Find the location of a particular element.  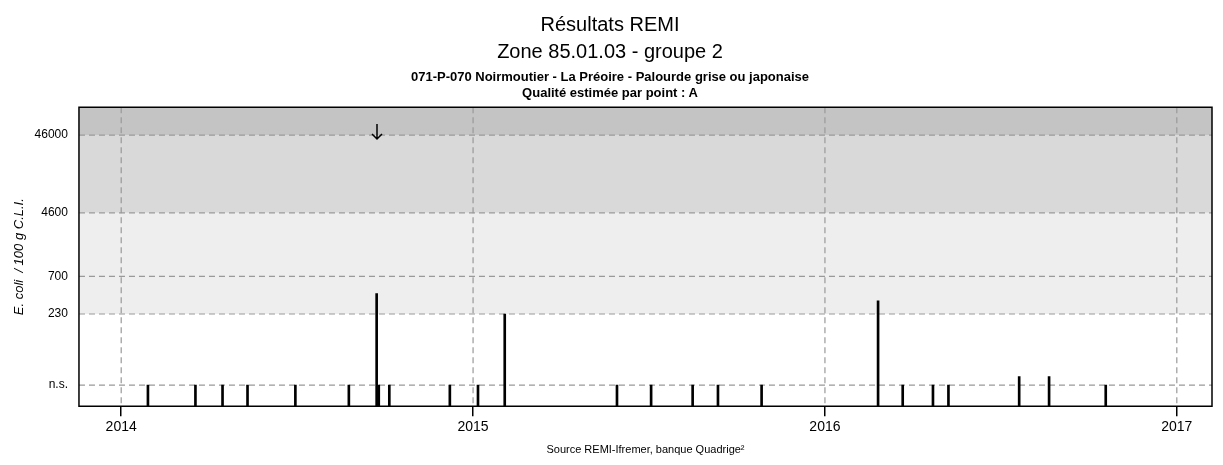

y-axis-title: E. coli / 100 g C.L.I. is located at coordinates (19, 257).